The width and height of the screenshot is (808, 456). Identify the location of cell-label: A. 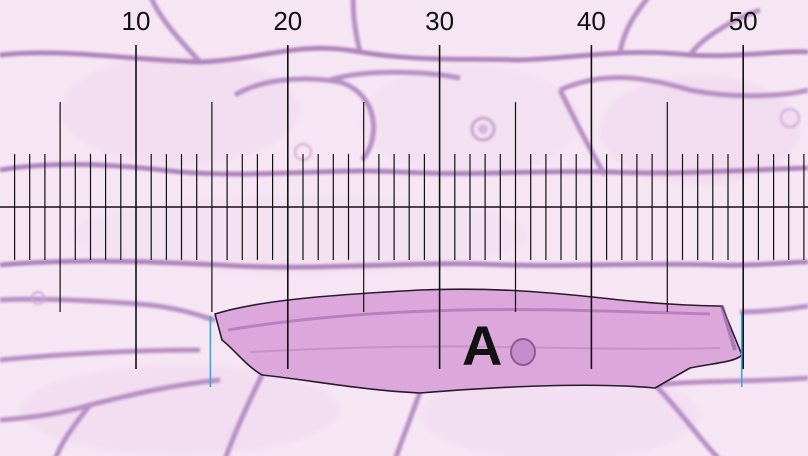
(482, 345).